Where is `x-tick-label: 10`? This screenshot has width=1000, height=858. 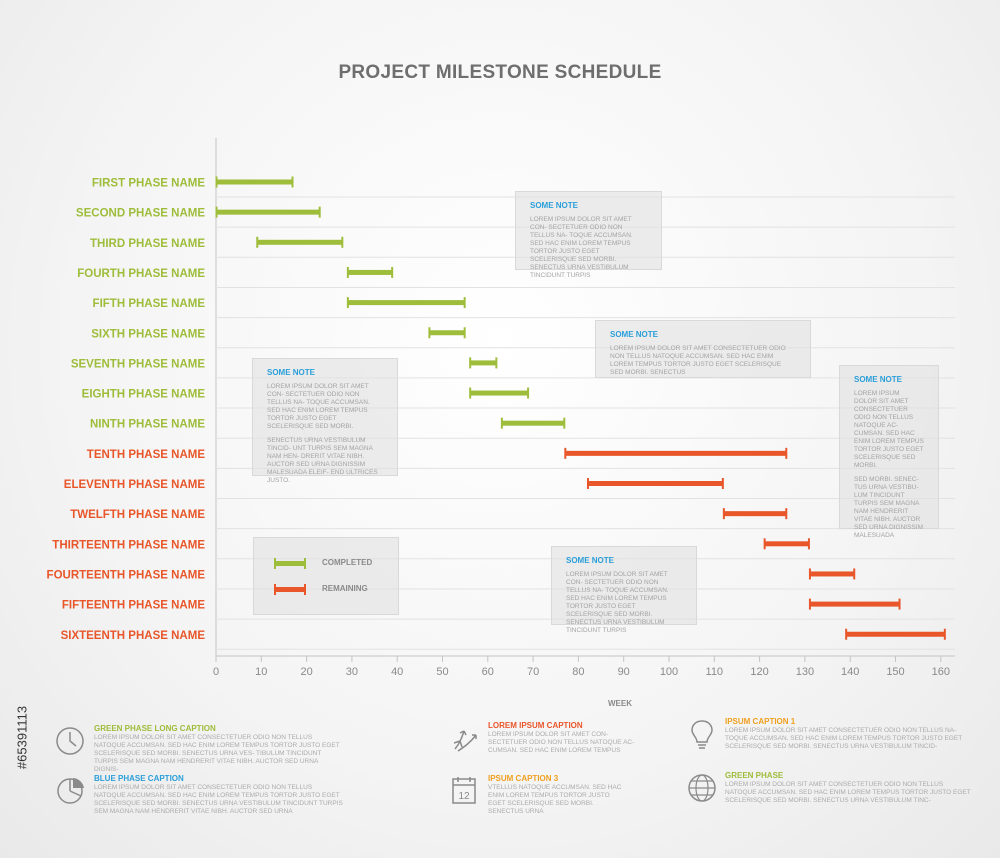 x-tick-label: 10 is located at coordinates (261, 672).